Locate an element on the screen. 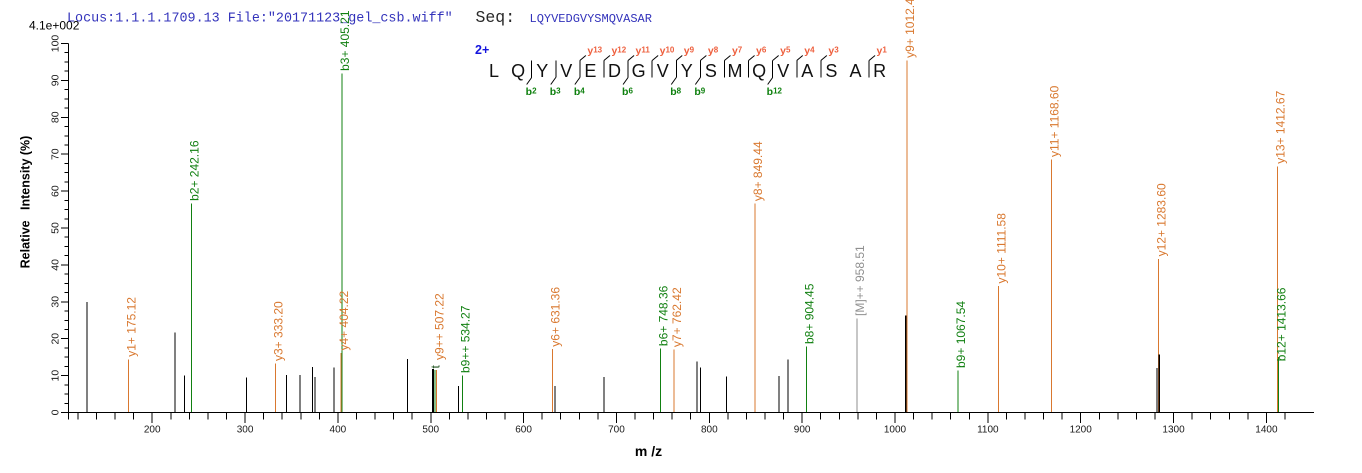  svg-text: y5 is located at coordinates (785, 51).